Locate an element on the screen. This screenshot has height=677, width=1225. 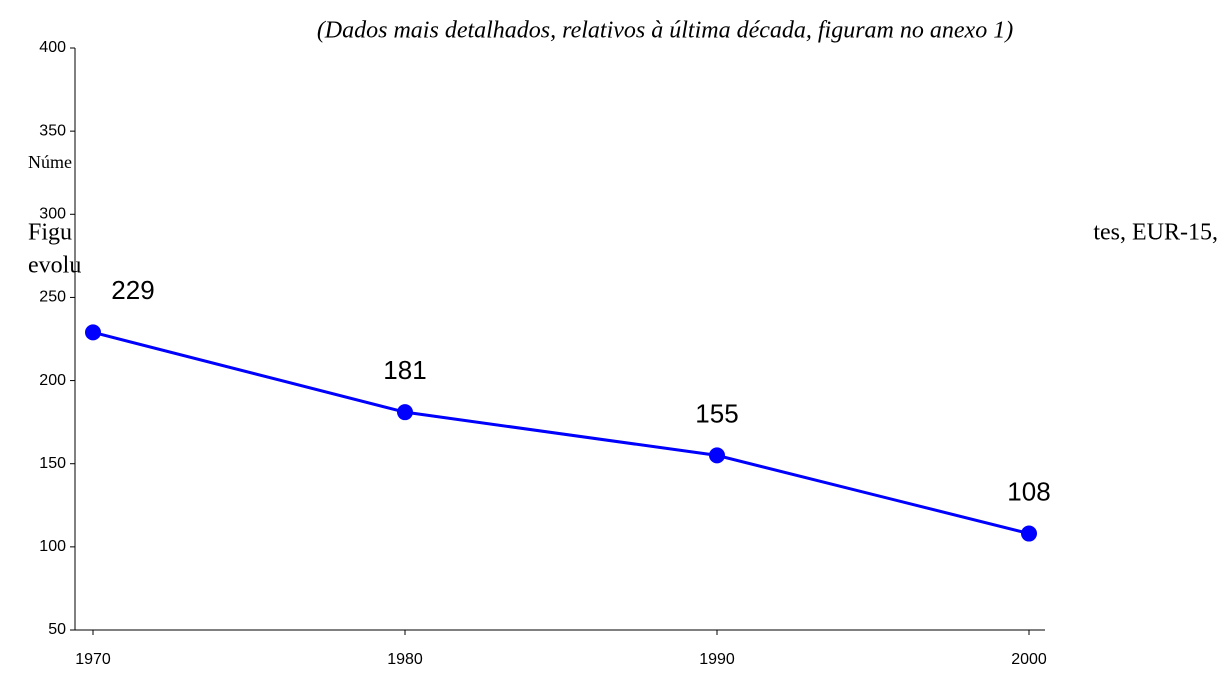
x-tick-label: 2000 is located at coordinates (1029, 659).